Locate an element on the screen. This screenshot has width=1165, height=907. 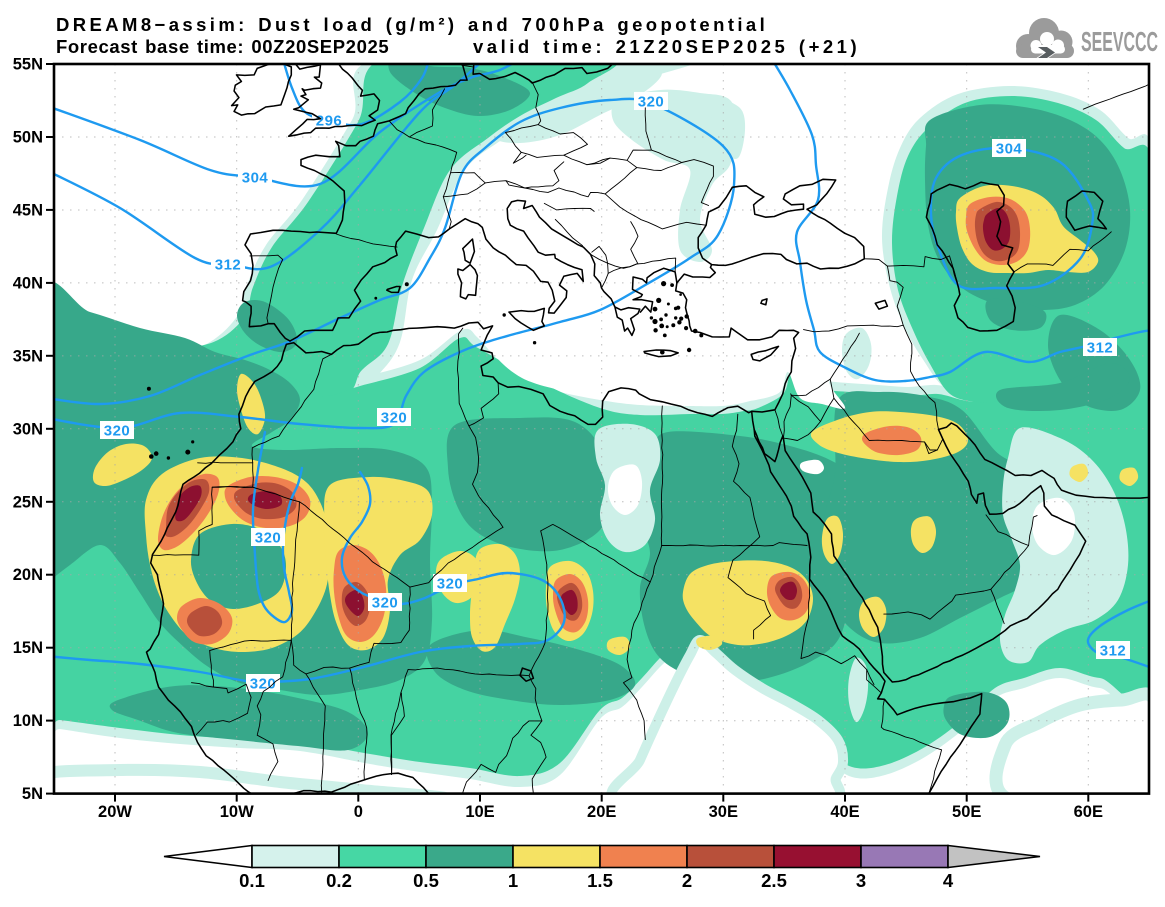
svg-text: 30N is located at coordinates (28, 429).